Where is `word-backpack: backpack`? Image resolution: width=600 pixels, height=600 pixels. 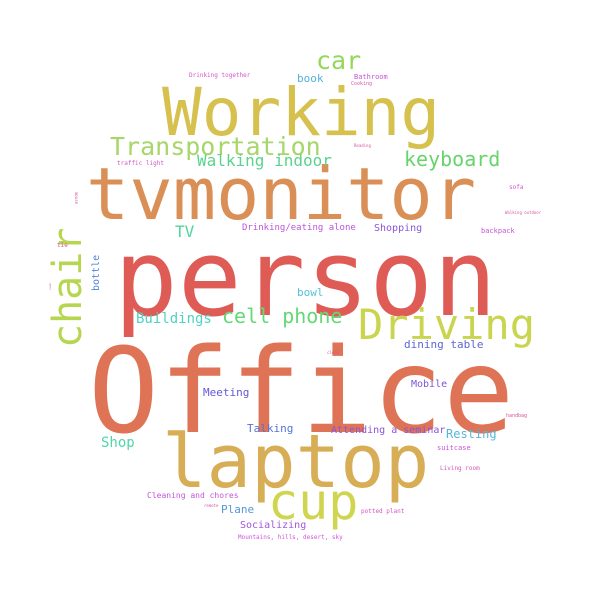
word-backpack: backpack is located at coordinates (498, 231).